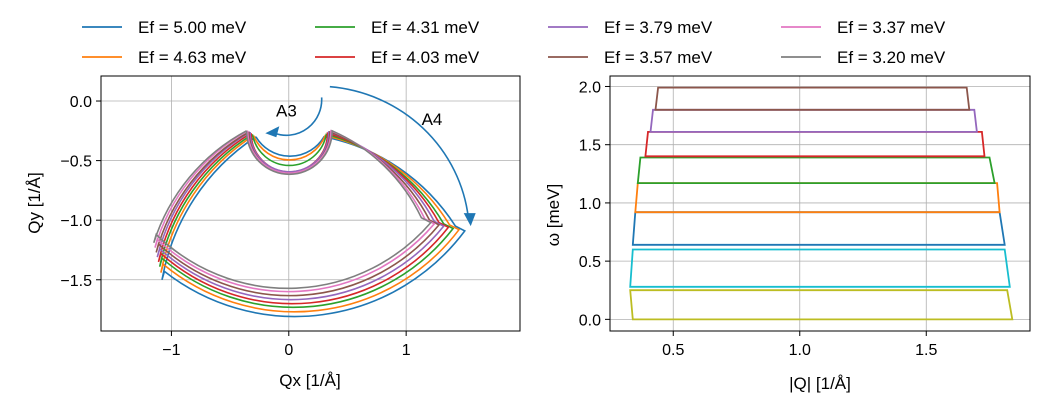 The height and width of the screenshot is (419, 1050). I want to click on legend-label-6: Ef = 3.57 meV, so click(658, 57).